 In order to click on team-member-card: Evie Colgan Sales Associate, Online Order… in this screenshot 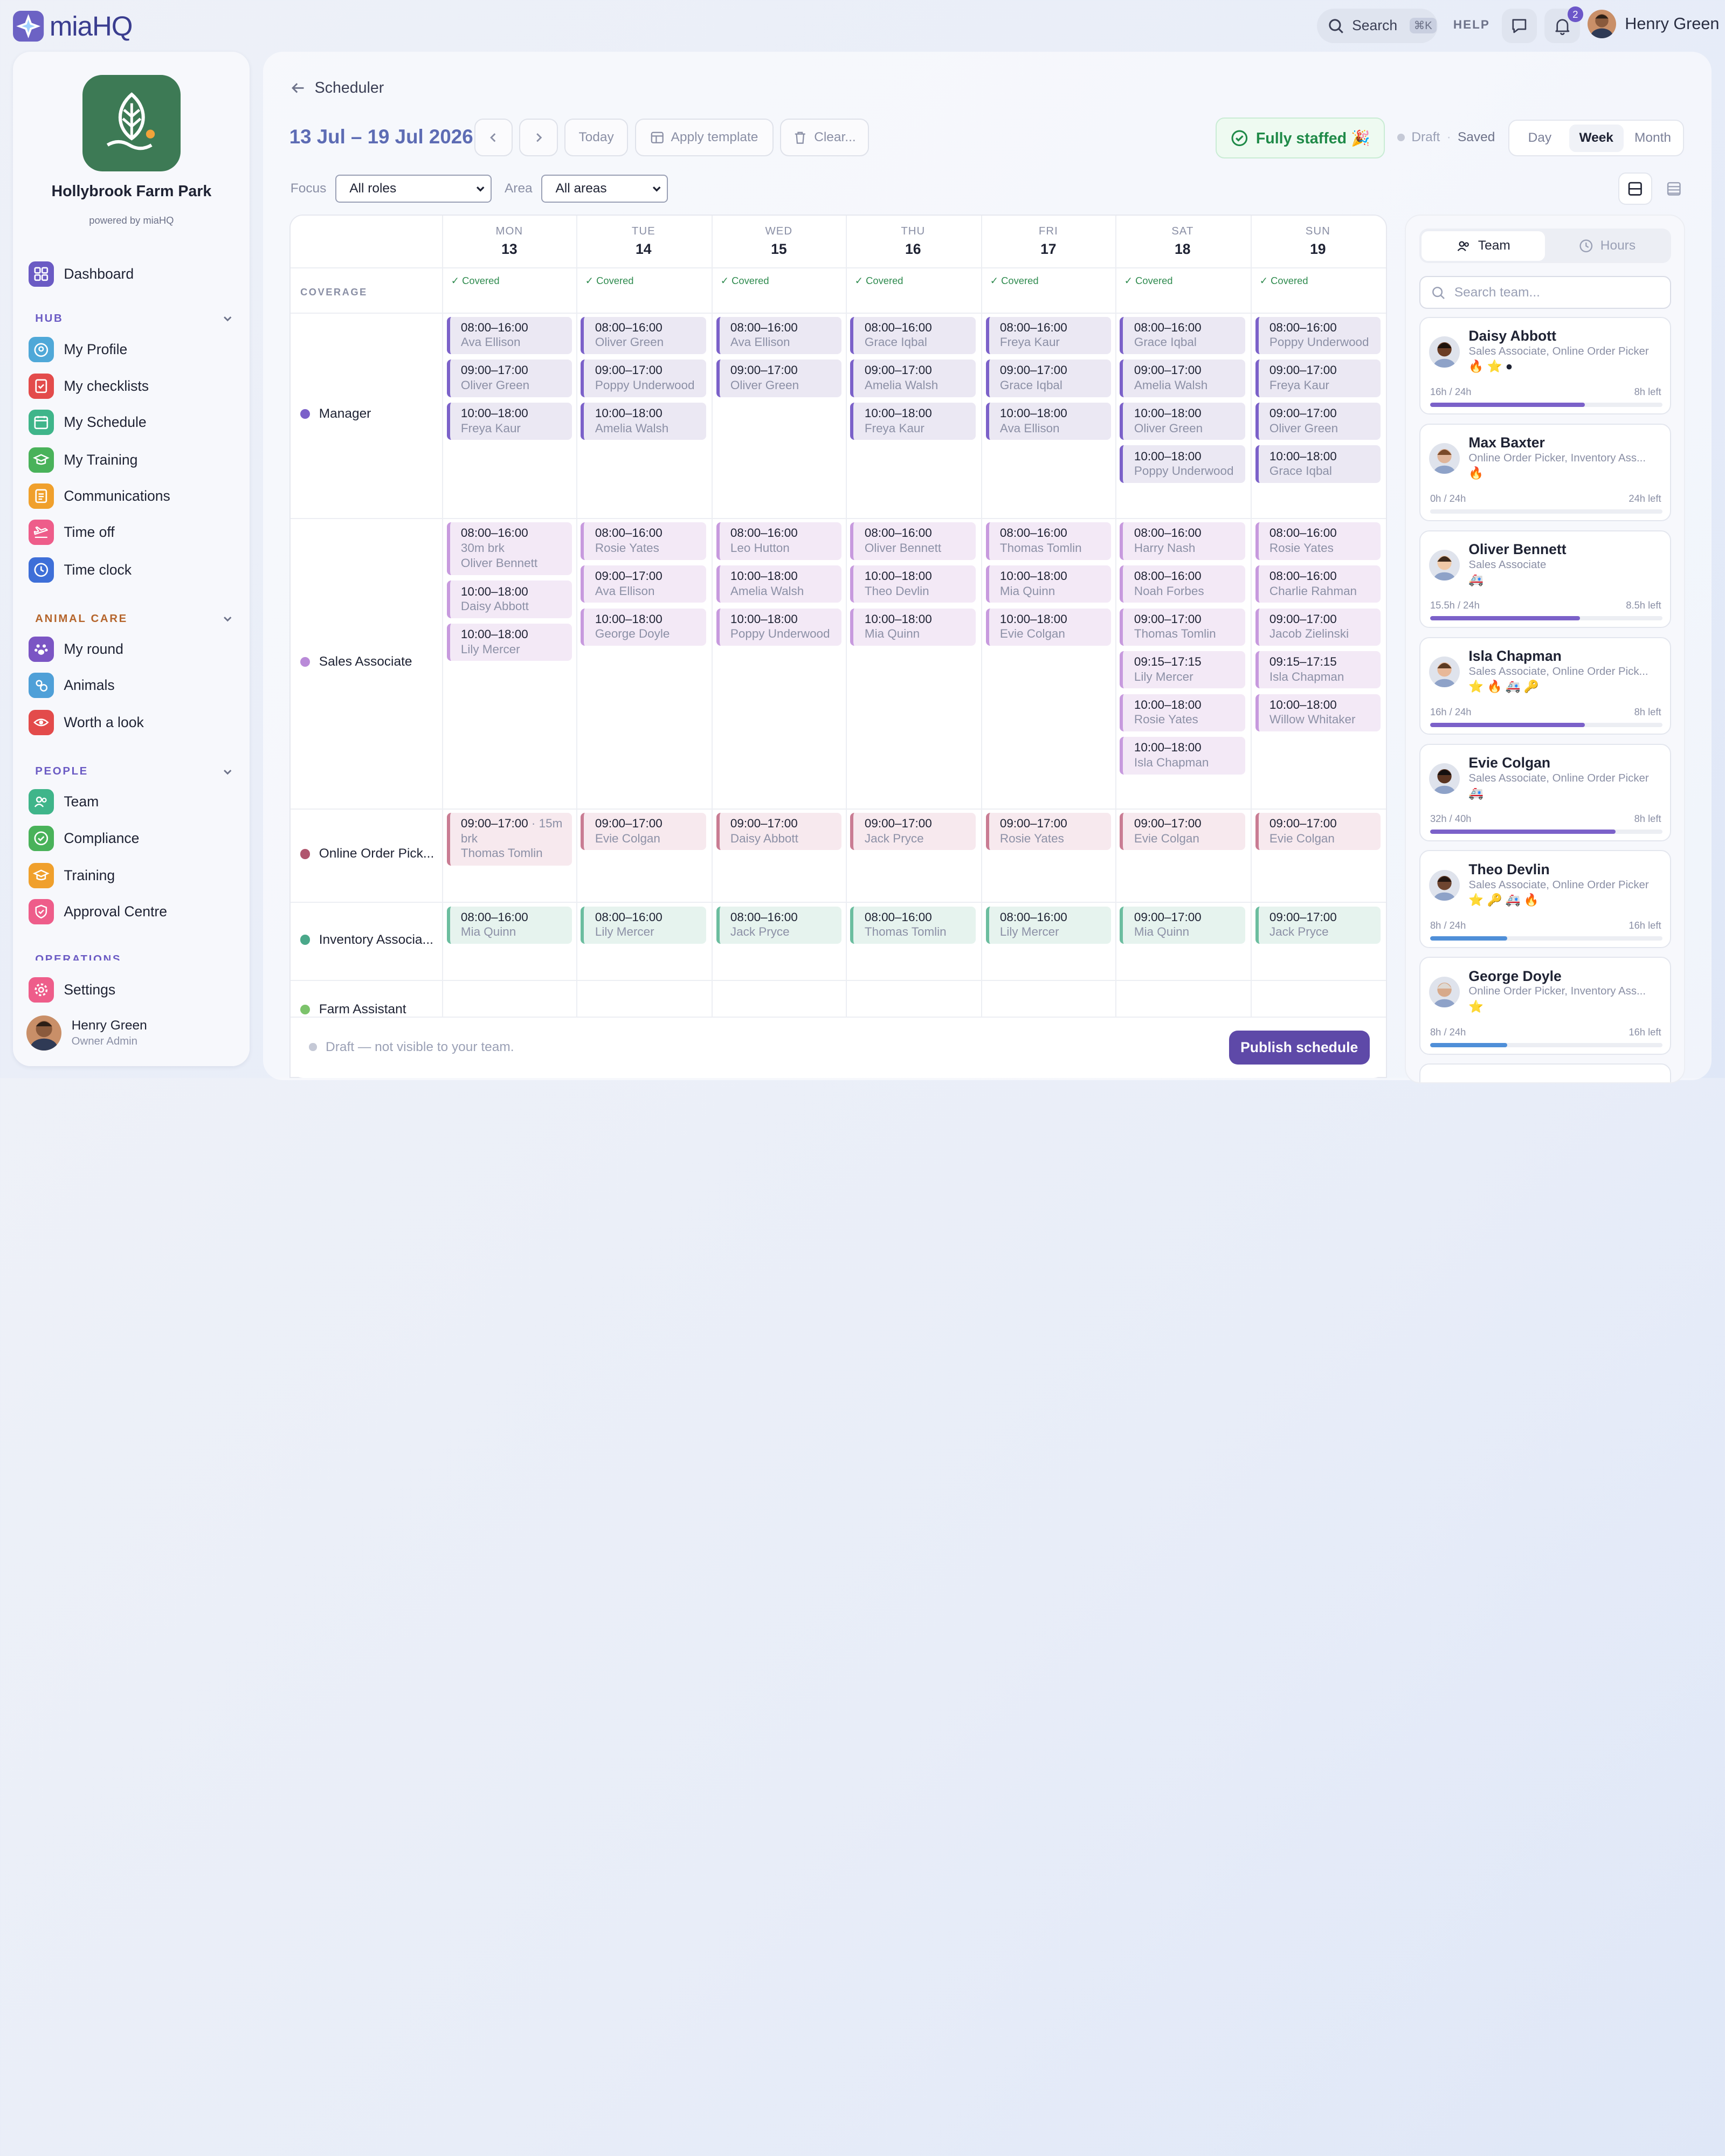, I will do `click(1545, 792)`.